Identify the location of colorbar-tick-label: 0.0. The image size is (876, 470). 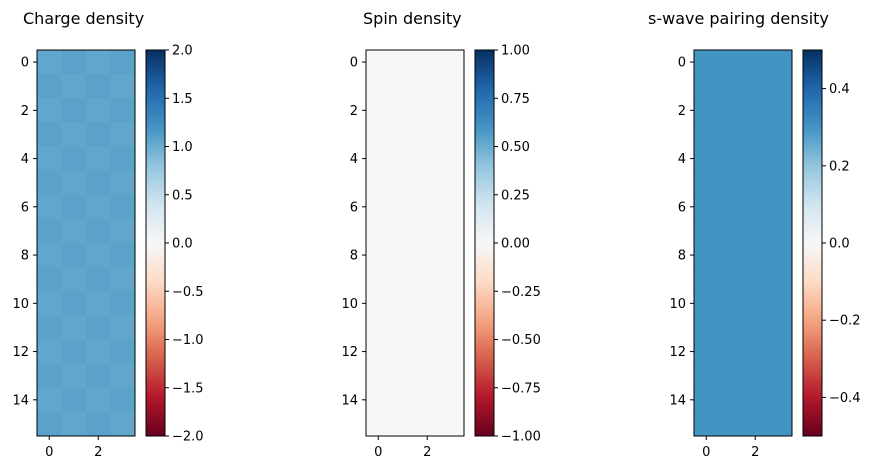
(839, 244).